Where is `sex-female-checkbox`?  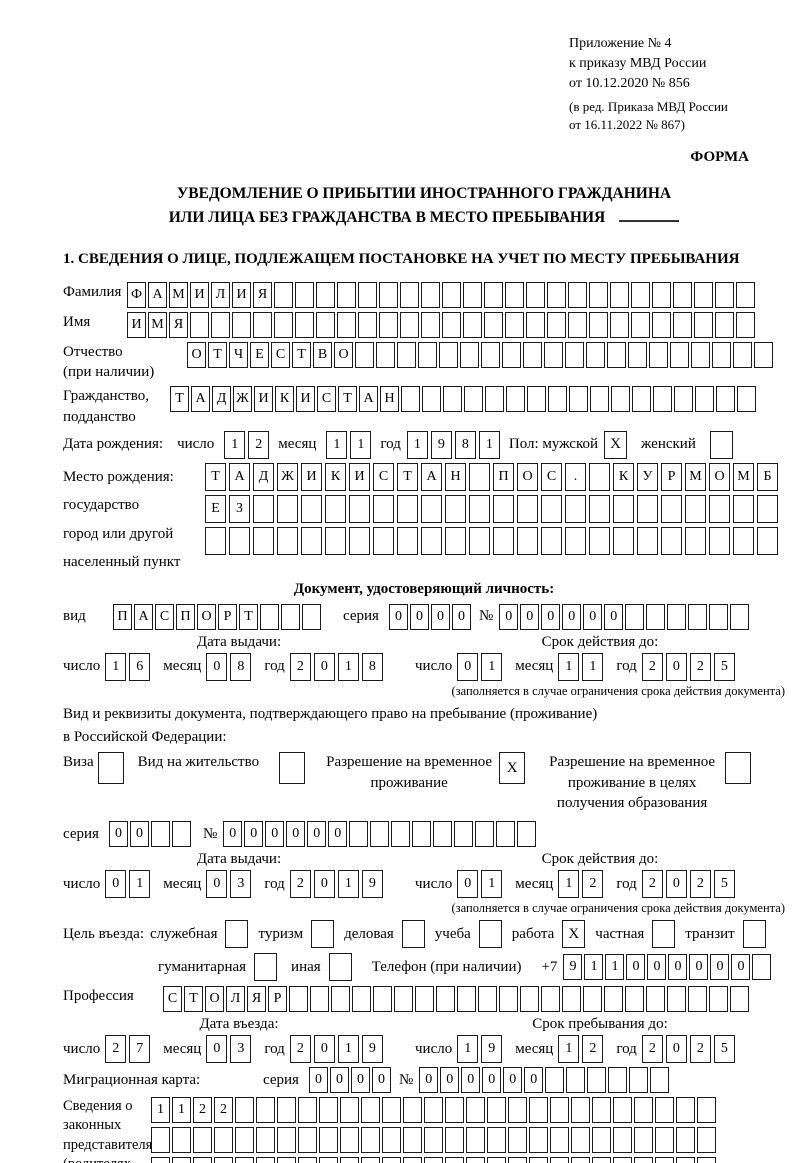 sex-female-checkbox is located at coordinates (721, 444).